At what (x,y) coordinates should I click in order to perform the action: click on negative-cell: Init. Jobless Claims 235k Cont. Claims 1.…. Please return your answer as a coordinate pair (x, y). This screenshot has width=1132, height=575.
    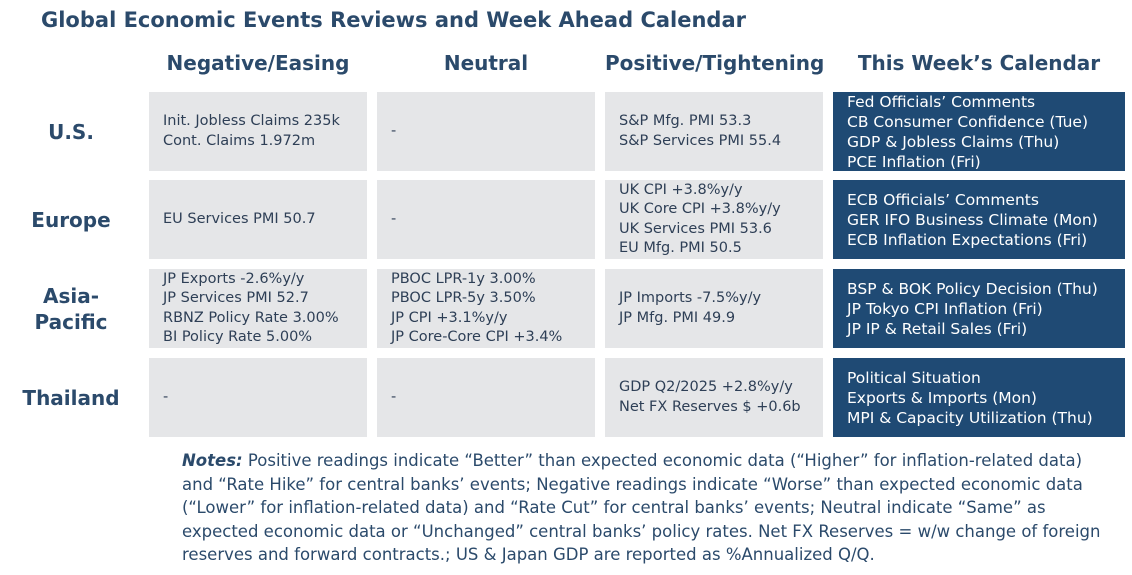
    Looking at the image, I should click on (258, 131).